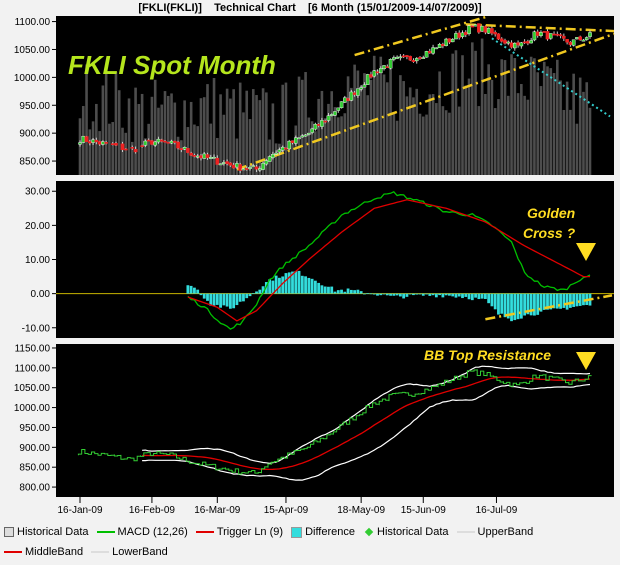 The height and width of the screenshot is (565, 620). What do you see at coordinates (487, 355) in the screenshot?
I see `bb-top-label: BB Top Resistance` at bounding box center [487, 355].